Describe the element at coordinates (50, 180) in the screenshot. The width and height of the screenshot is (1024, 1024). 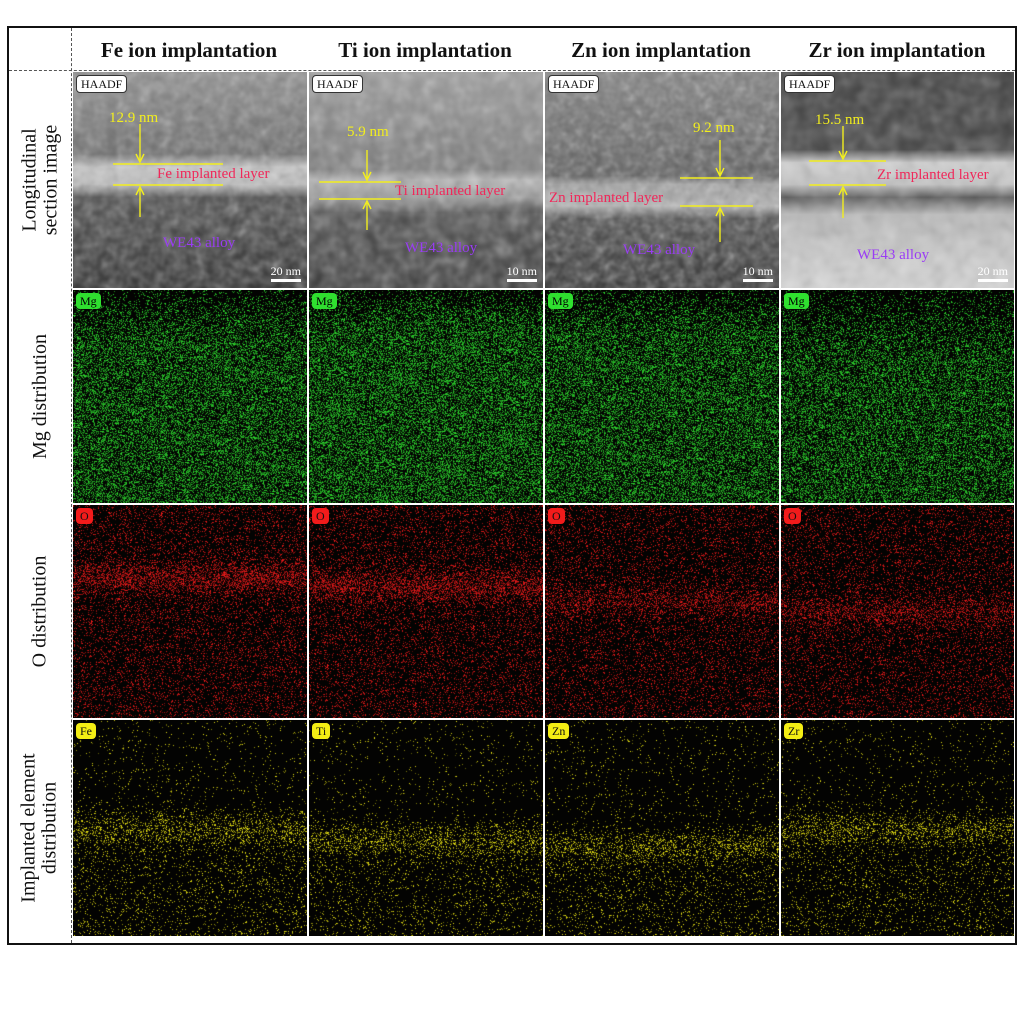
I see `row-header-line: section image` at that location.